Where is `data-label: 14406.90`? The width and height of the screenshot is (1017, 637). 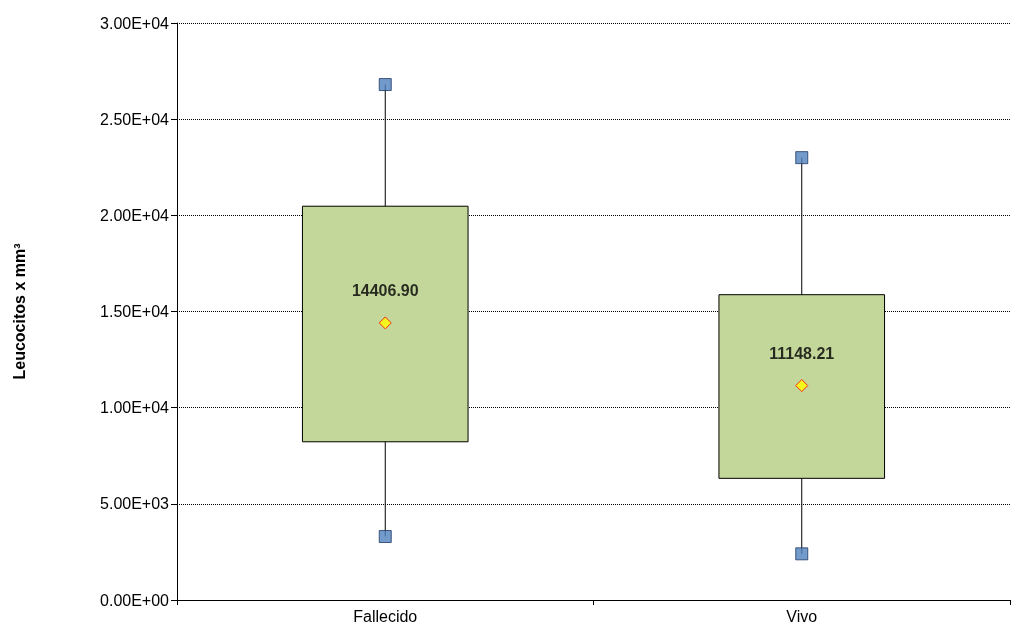 data-label: 14406.90 is located at coordinates (385, 290).